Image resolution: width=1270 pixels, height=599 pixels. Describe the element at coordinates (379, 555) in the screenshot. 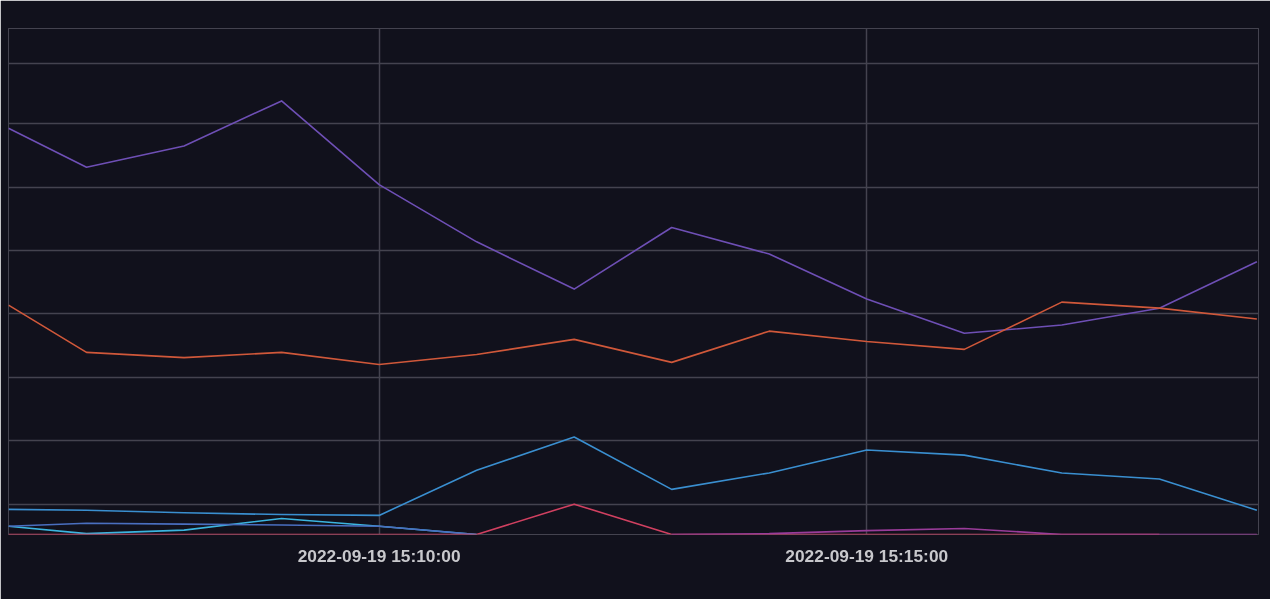

I see `x-tick-label: 2022-09-19 15:10:00` at that location.